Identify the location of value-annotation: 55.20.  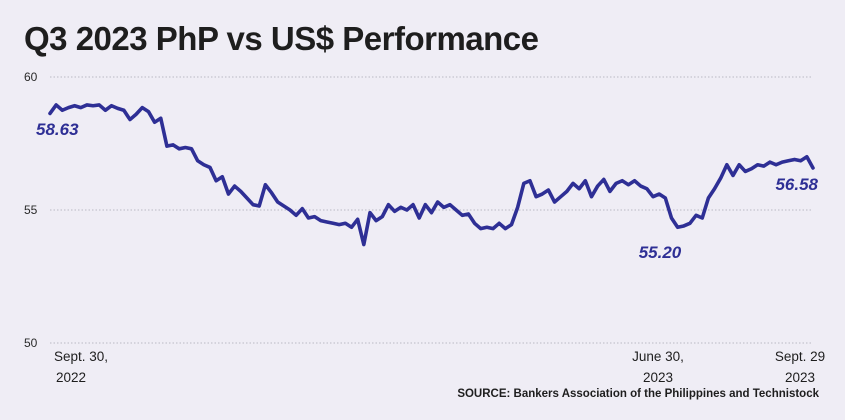
(660, 252).